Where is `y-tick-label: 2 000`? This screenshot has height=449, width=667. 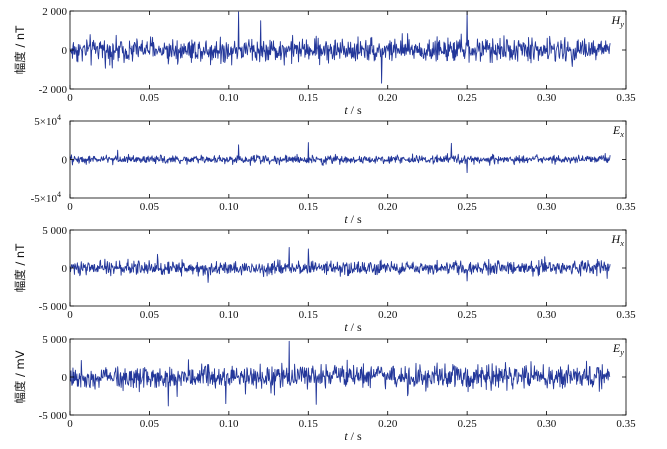 y-tick-label: 2 000 is located at coordinates (54, 12).